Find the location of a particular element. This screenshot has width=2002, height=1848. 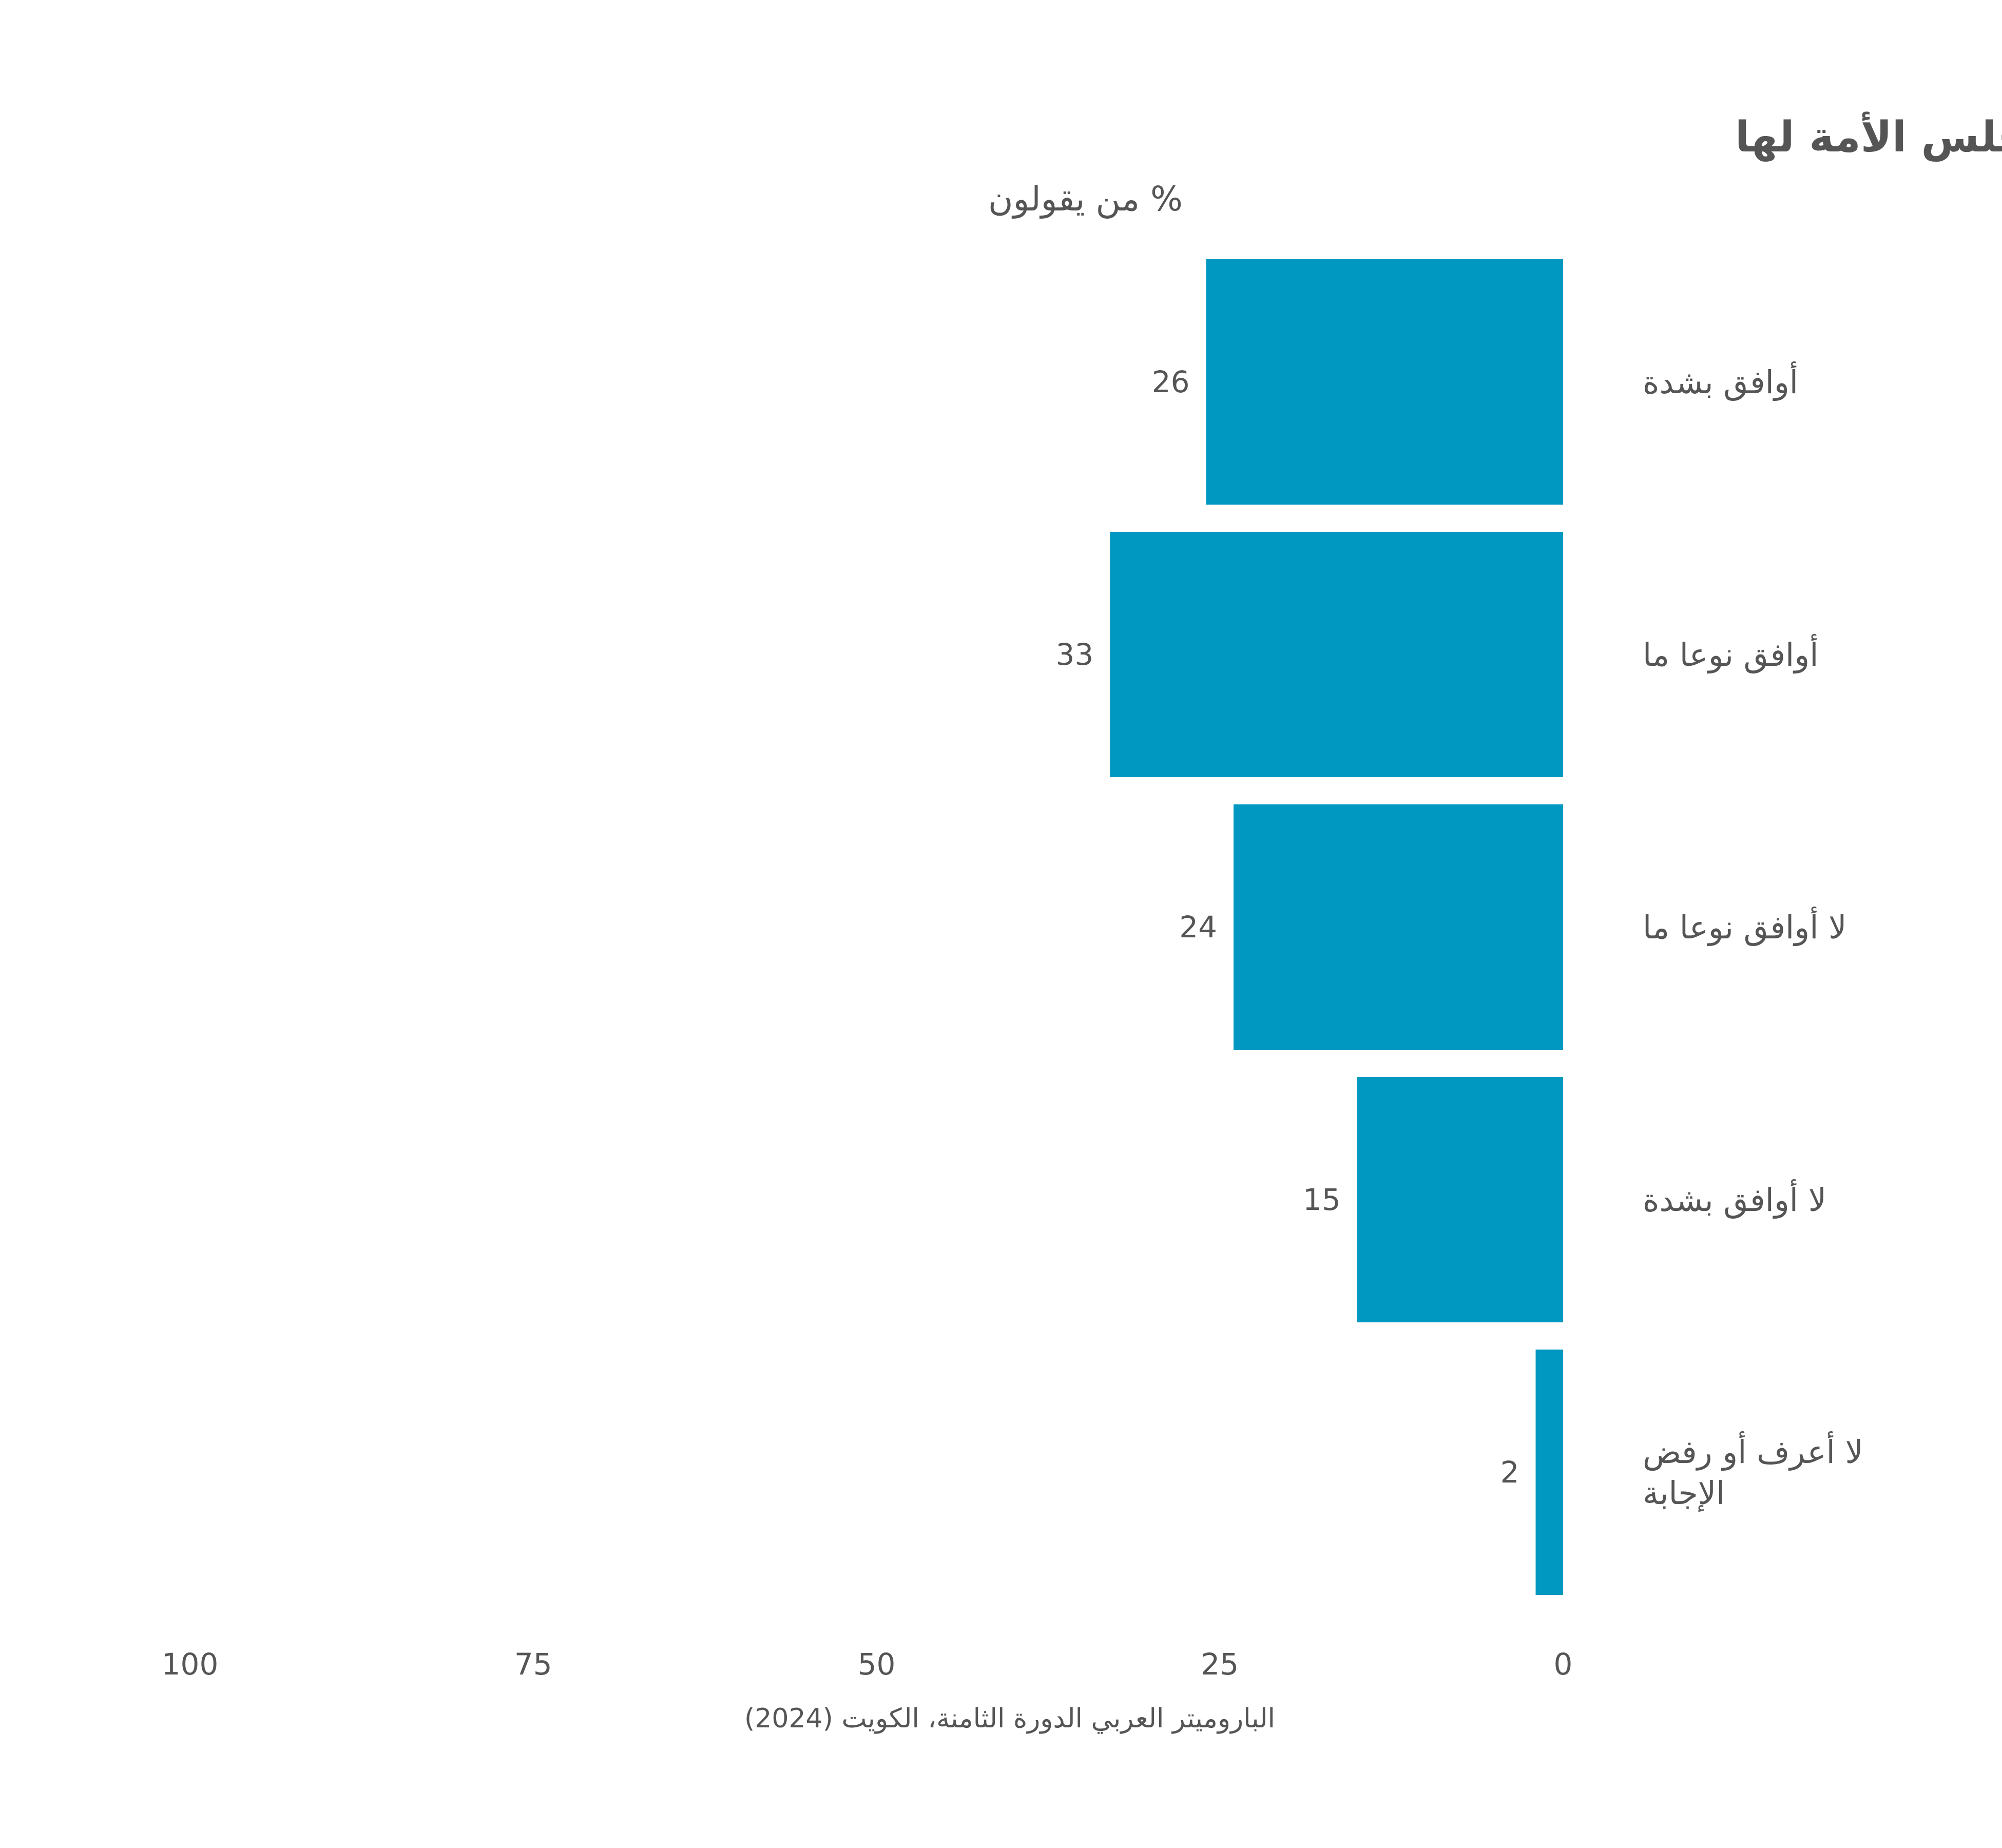

category-label-line: أوافق نوعا ما is located at coordinates (1730, 653).